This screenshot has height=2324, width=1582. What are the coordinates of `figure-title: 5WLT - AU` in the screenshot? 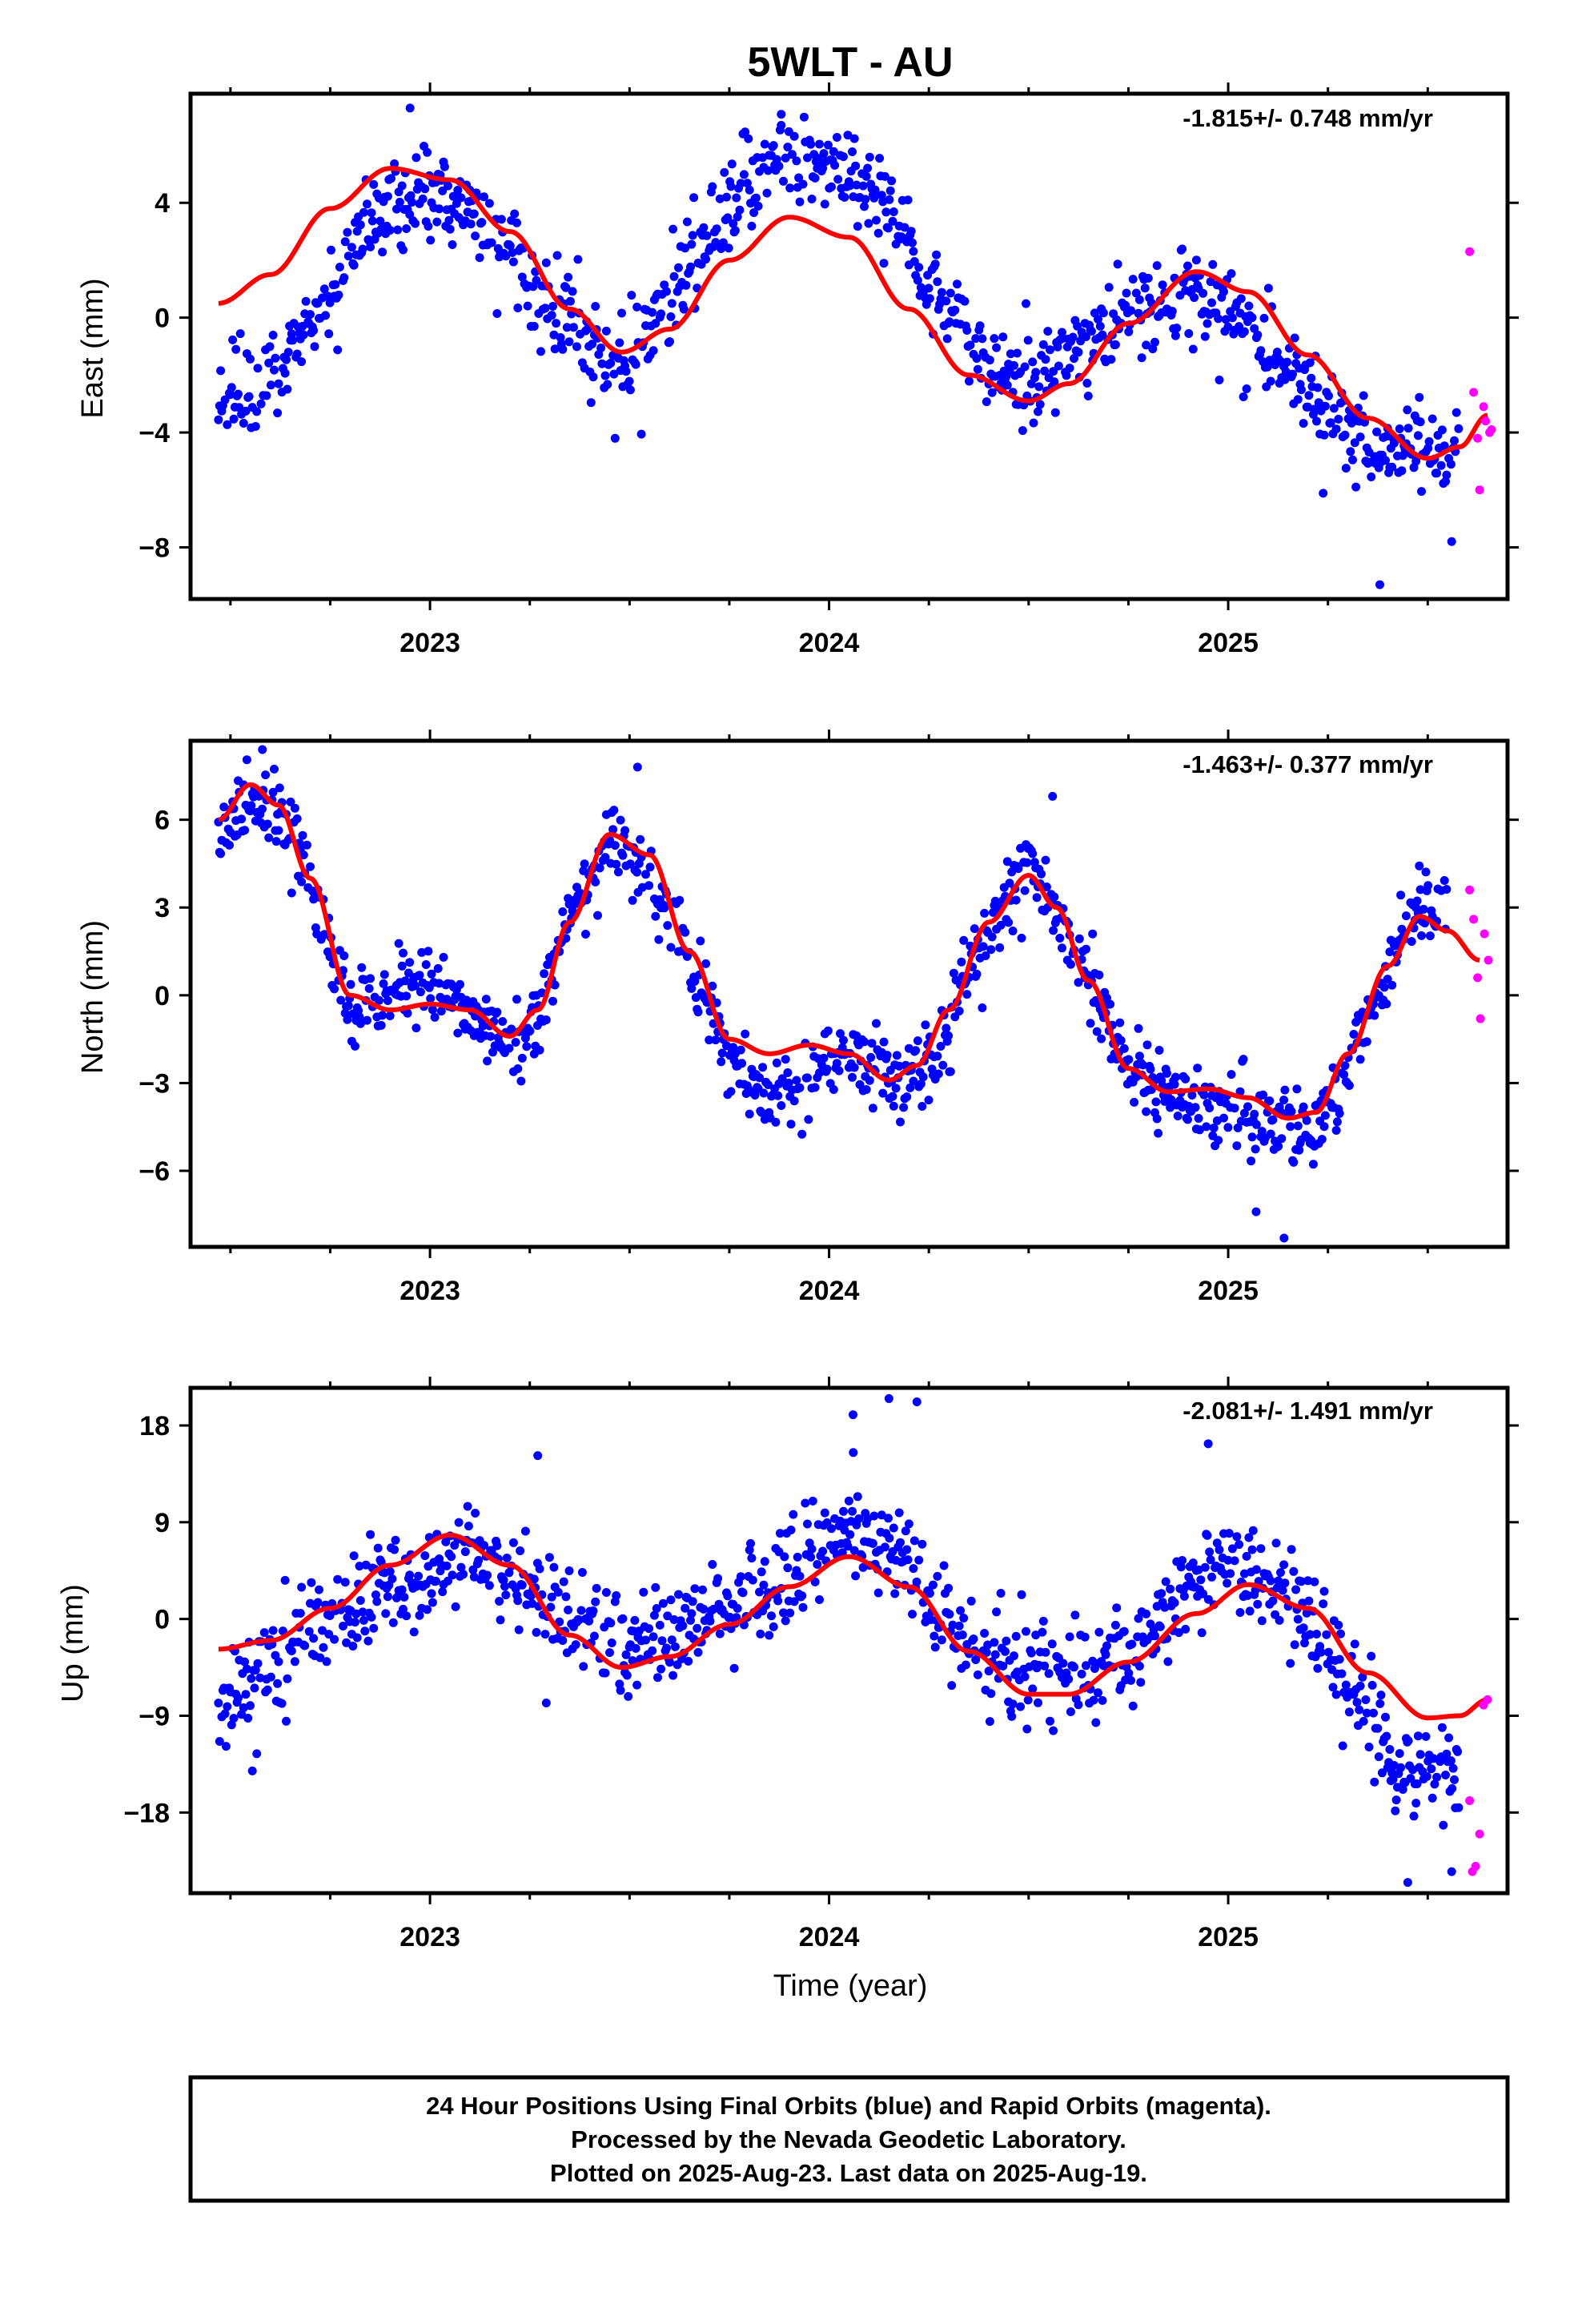 It's located at (850, 62).